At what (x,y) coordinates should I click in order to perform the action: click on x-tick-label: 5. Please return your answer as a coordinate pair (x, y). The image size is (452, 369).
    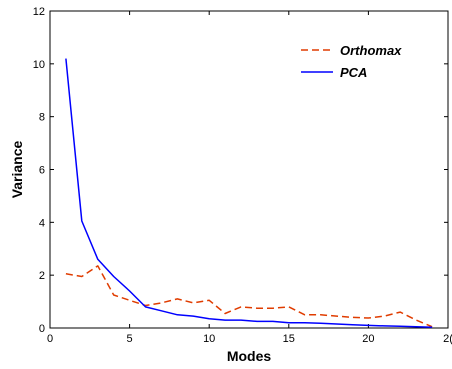
    Looking at the image, I should click on (130, 339).